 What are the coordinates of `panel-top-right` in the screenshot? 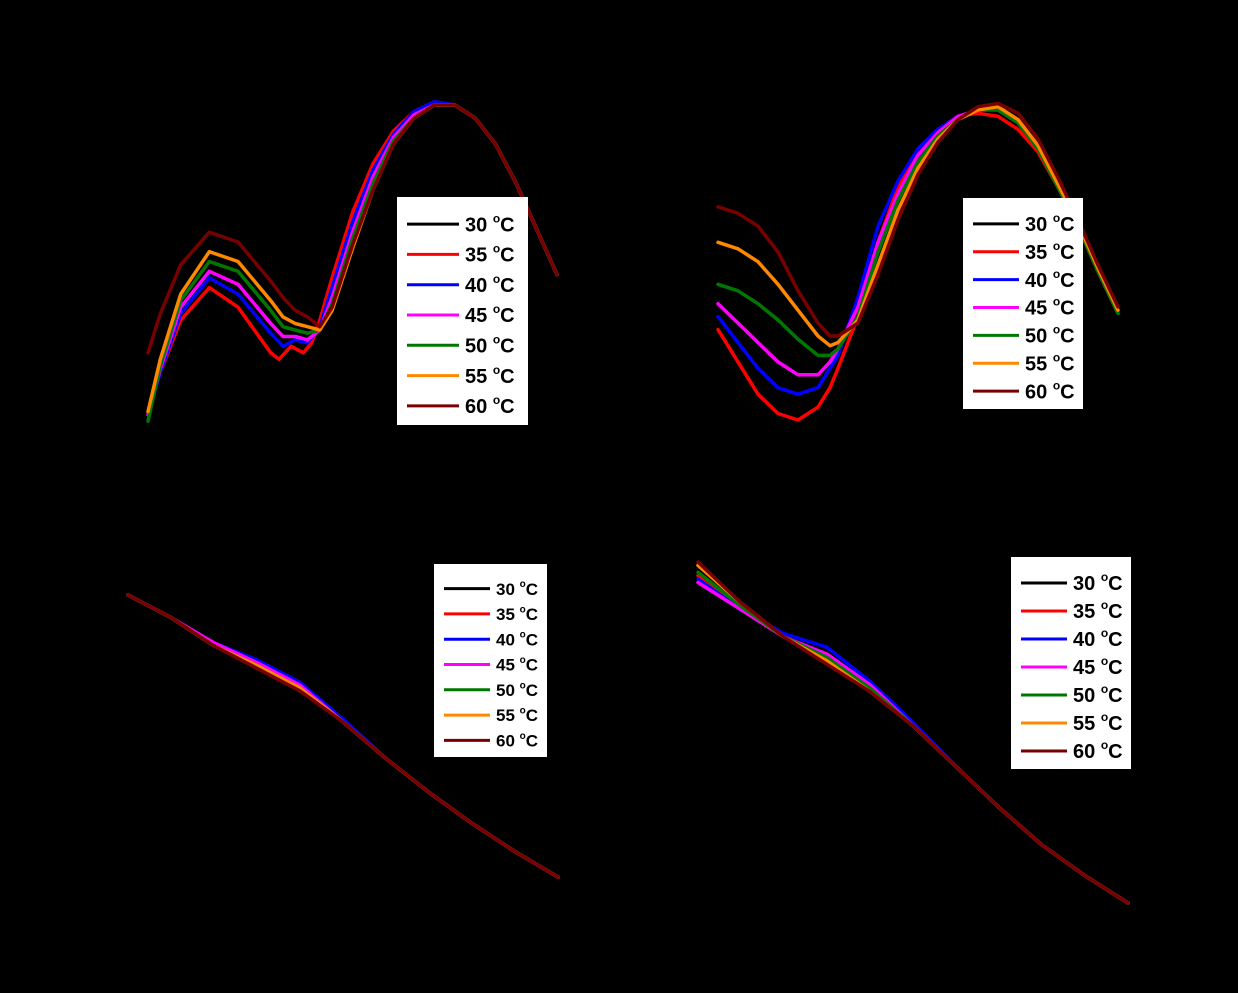 It's located at (918, 261).